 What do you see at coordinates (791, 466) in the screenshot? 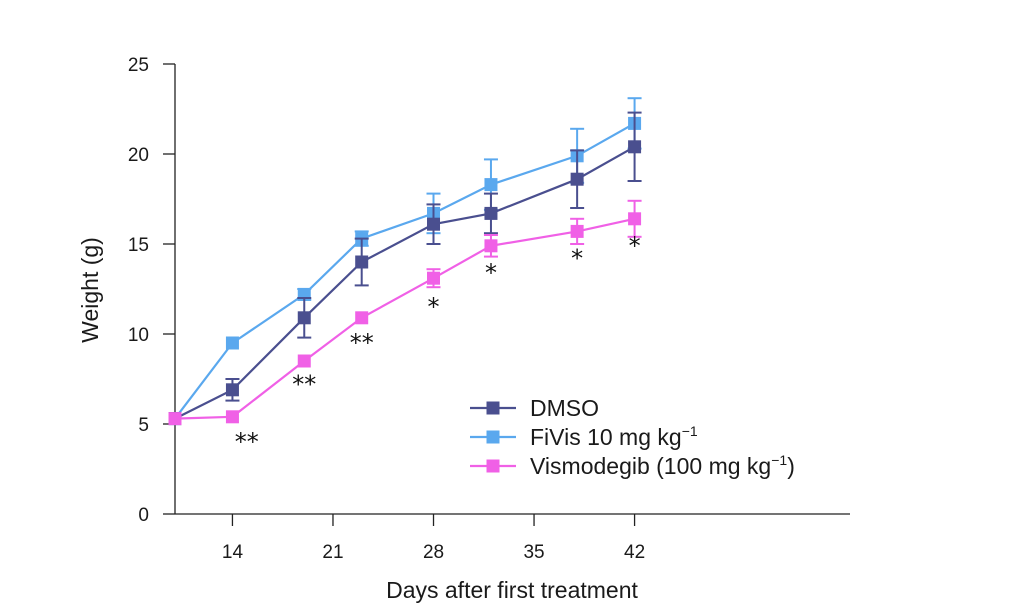
I see `legend-label-tail: )` at bounding box center [791, 466].